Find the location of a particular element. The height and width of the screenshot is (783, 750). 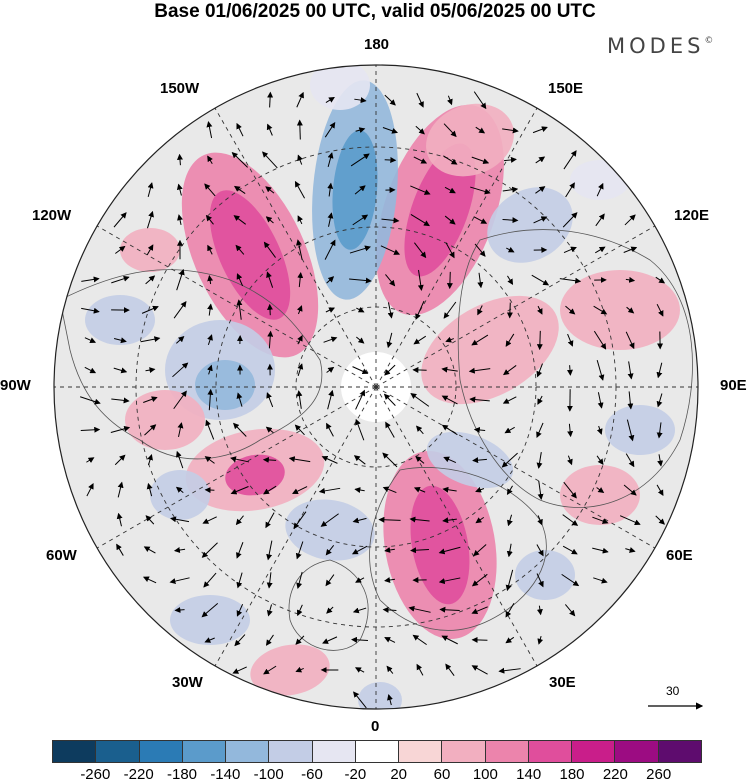

vector-reference-label: 30 is located at coordinates (673, 691).